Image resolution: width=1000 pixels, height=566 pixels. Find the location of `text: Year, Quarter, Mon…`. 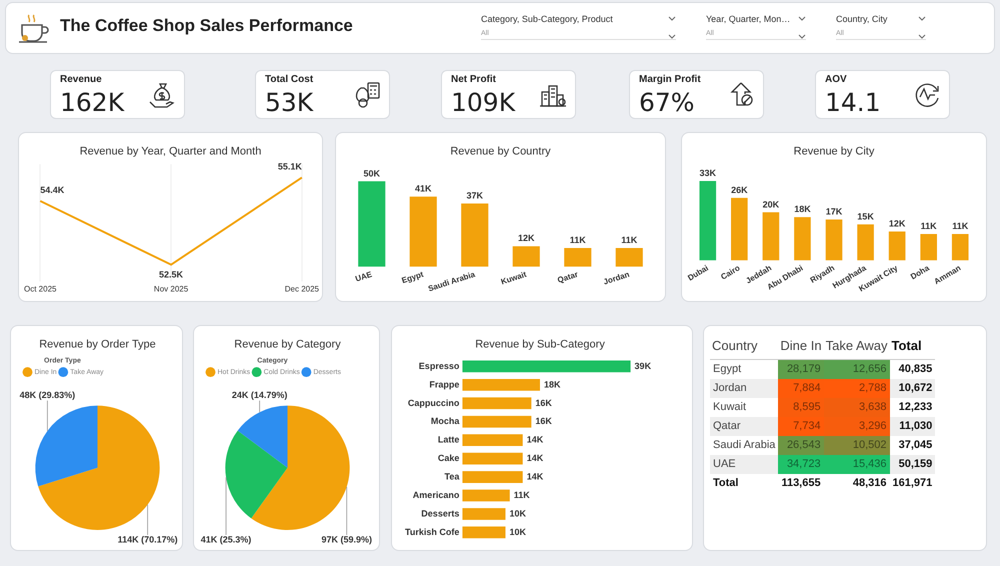

text: Year, Quarter, Mon… is located at coordinates (749, 19).